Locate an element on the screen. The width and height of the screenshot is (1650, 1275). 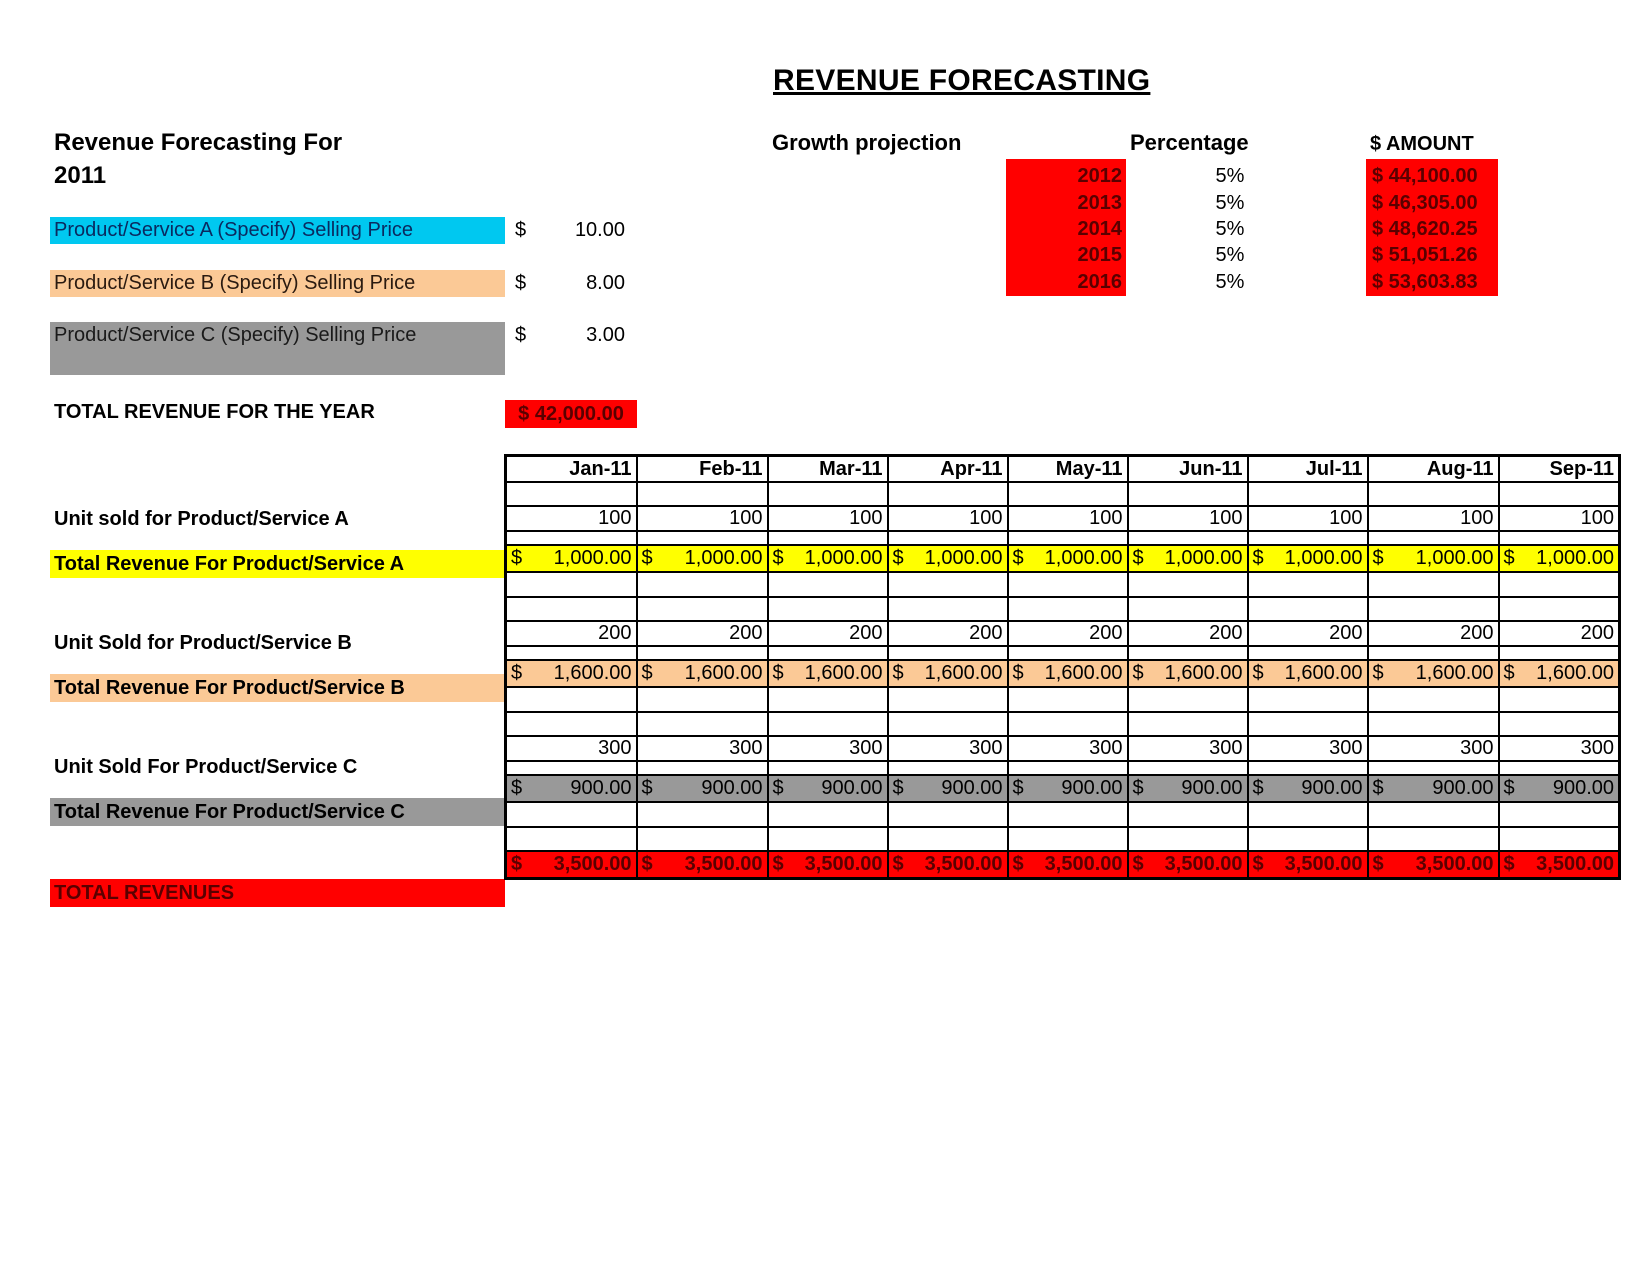
total-year-label: TOTAL REVENUE FOR THE YEAR is located at coordinates (214, 412).